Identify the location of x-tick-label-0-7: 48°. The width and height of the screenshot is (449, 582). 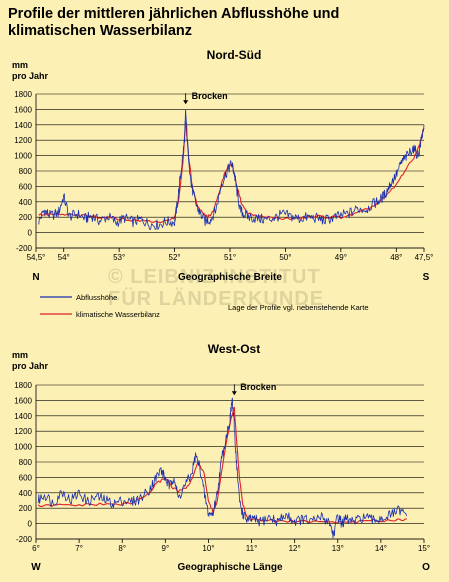
(396, 257).